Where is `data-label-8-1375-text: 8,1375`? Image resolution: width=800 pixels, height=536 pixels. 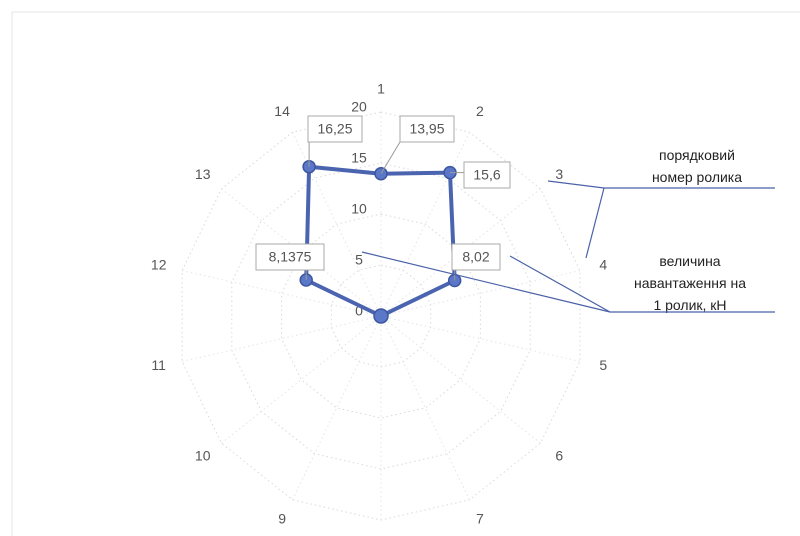 data-label-8-1375-text: 8,1375 is located at coordinates (290, 257).